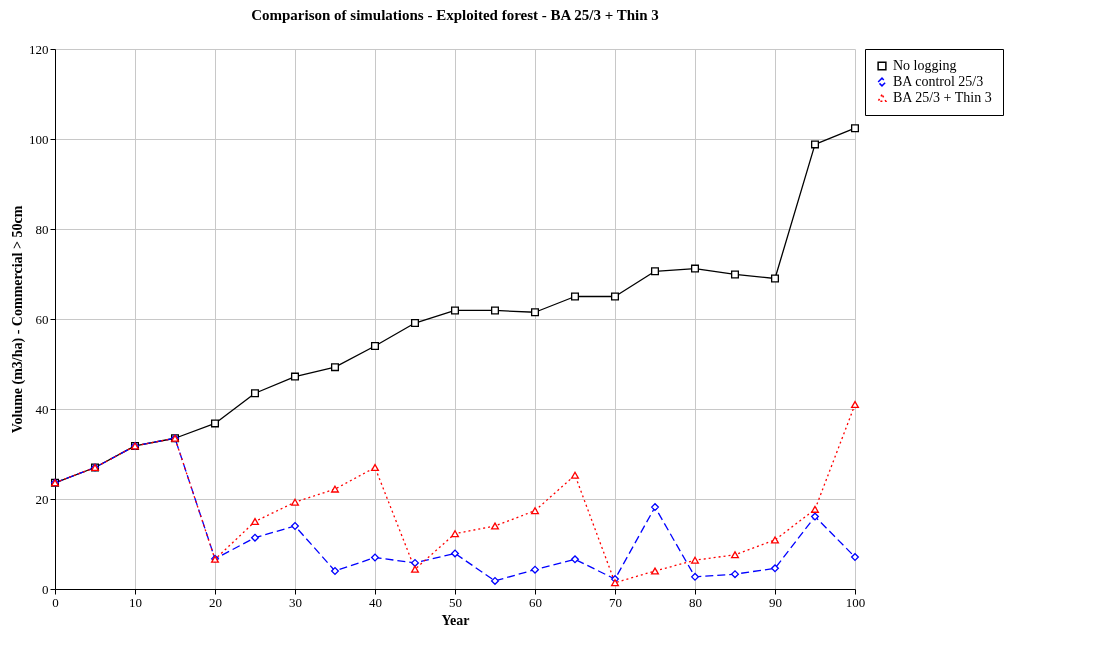 This screenshot has width=1118, height=654. What do you see at coordinates (215, 602) in the screenshot?
I see `x-tick-label: 20` at bounding box center [215, 602].